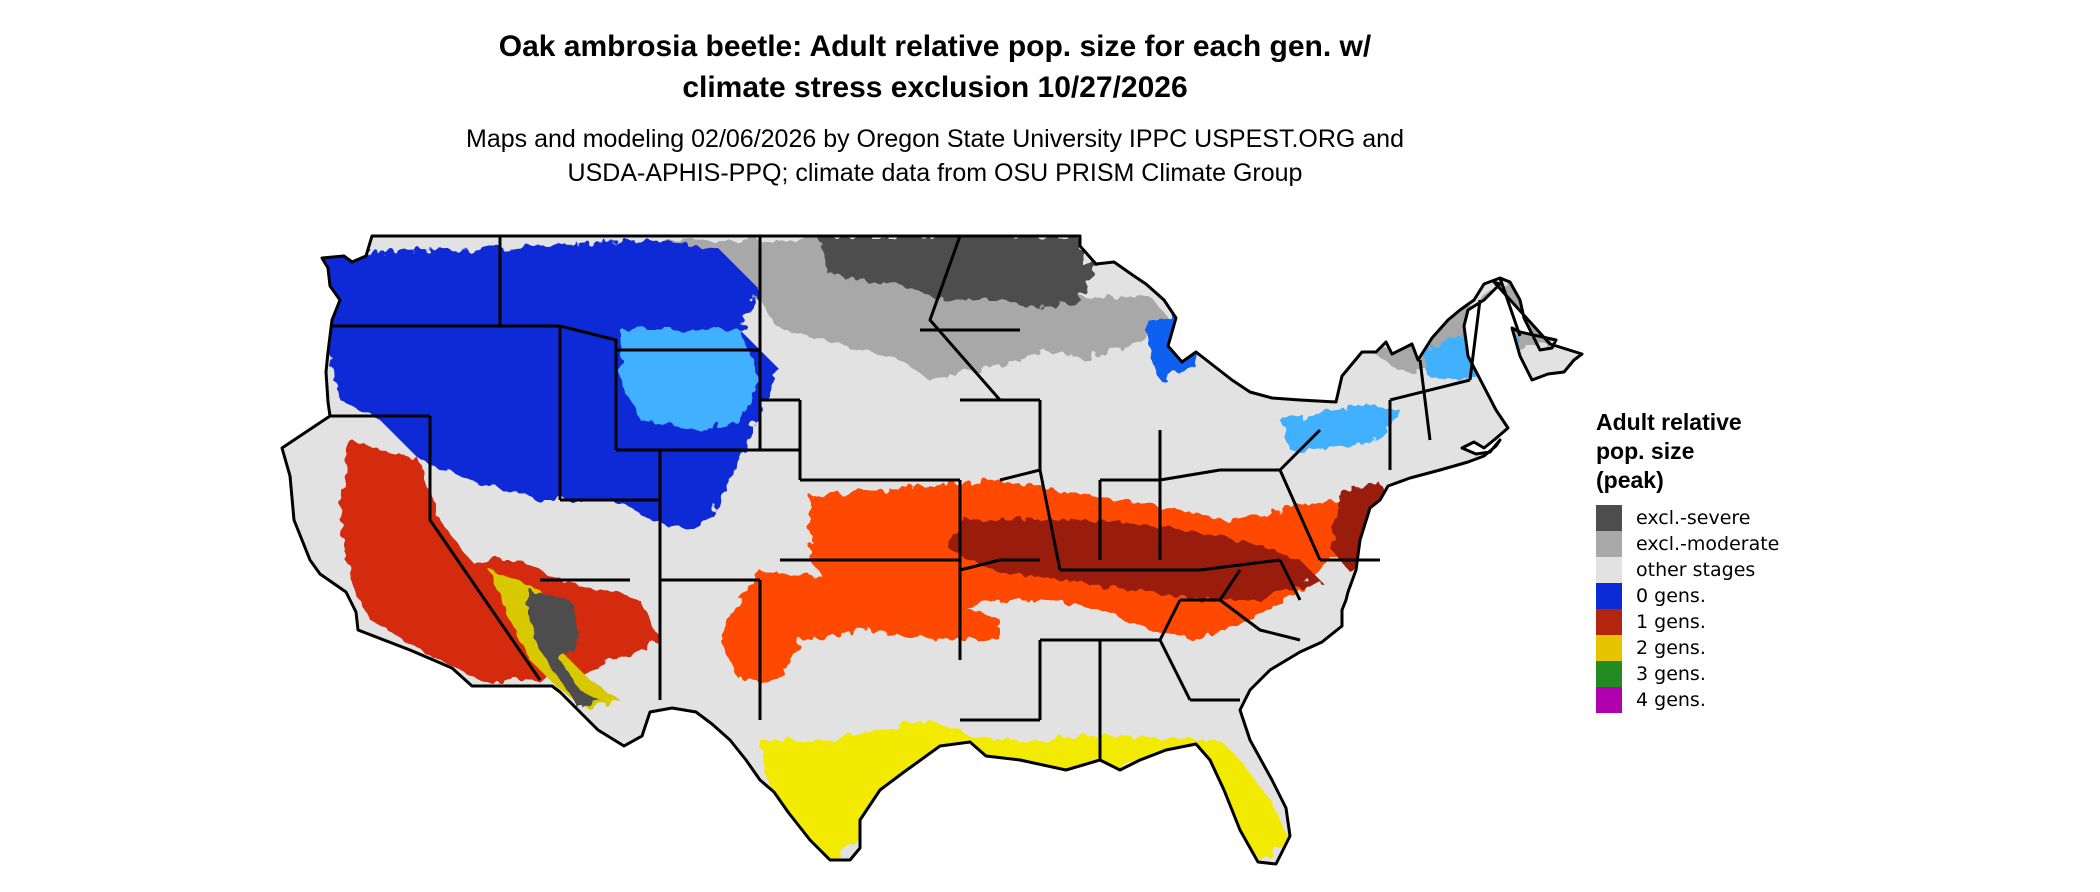 This screenshot has width=2100, height=892. Describe the element at coordinates (1693, 518) in the screenshot. I see `legend-label: excl.-severe` at that location.